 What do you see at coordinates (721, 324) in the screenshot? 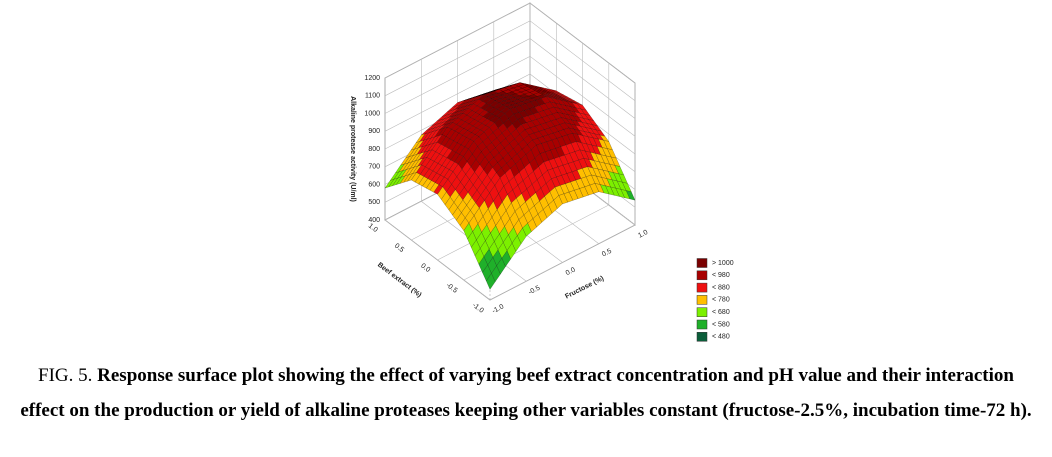
I see `legend-label: < 580` at bounding box center [721, 324].